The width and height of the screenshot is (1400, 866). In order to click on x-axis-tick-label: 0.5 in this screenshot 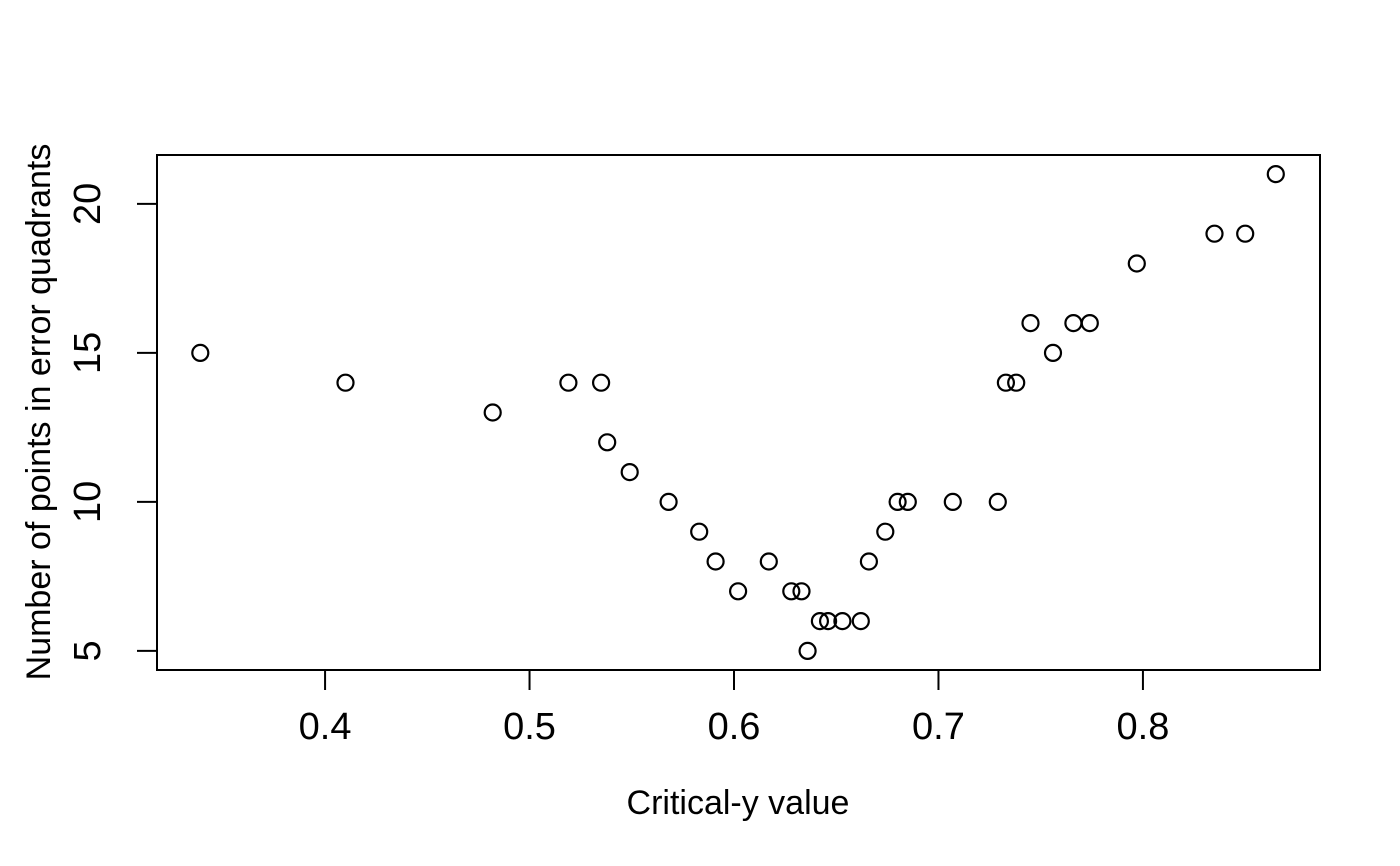, I will do `click(529, 727)`.